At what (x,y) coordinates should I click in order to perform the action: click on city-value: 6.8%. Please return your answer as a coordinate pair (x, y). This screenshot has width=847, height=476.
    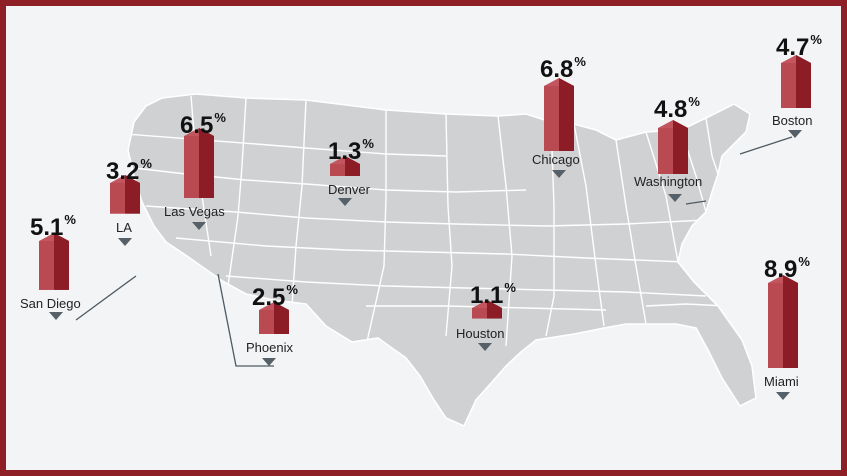
    Looking at the image, I should click on (563, 69).